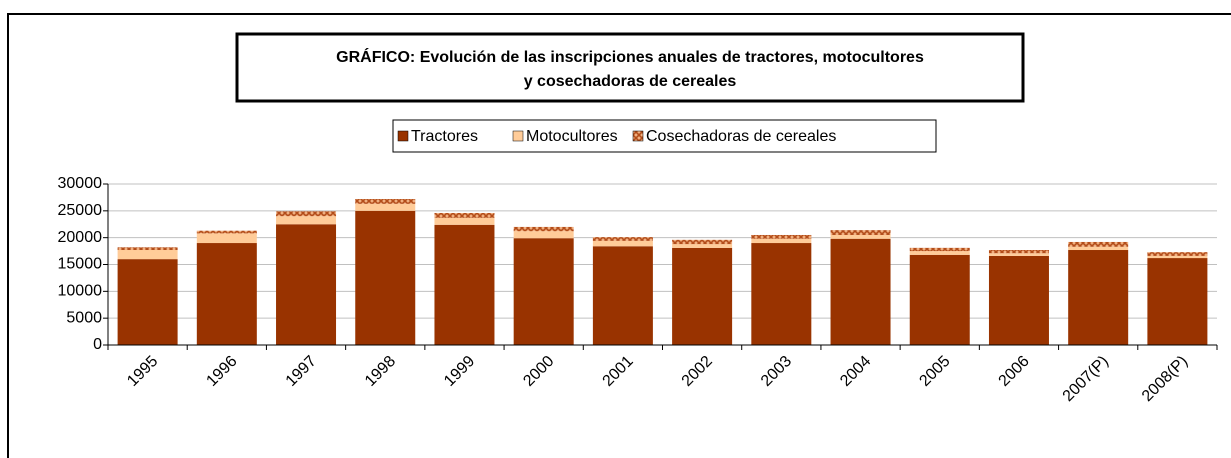 The height and width of the screenshot is (458, 1231). I want to click on y-tick-label: 15000, so click(80, 264).